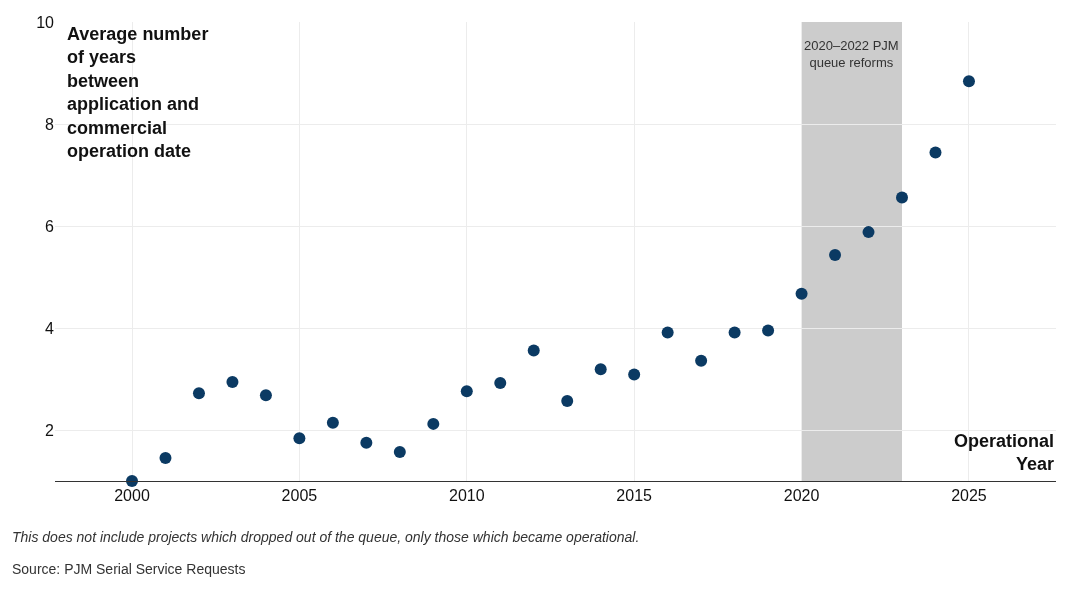 This screenshot has height=591, width=1071. I want to click on x-axis-title: Operational Year, so click(1004, 453).